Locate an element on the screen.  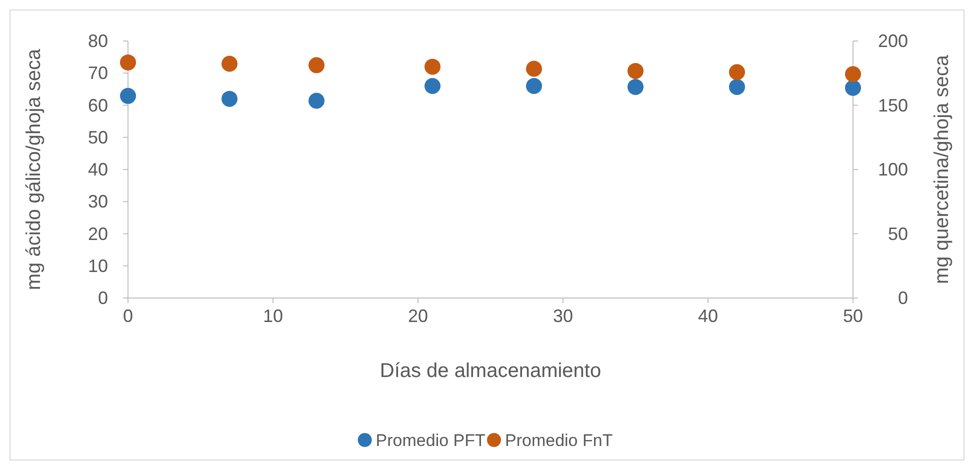
x-tick-label: 0 is located at coordinates (128, 316).